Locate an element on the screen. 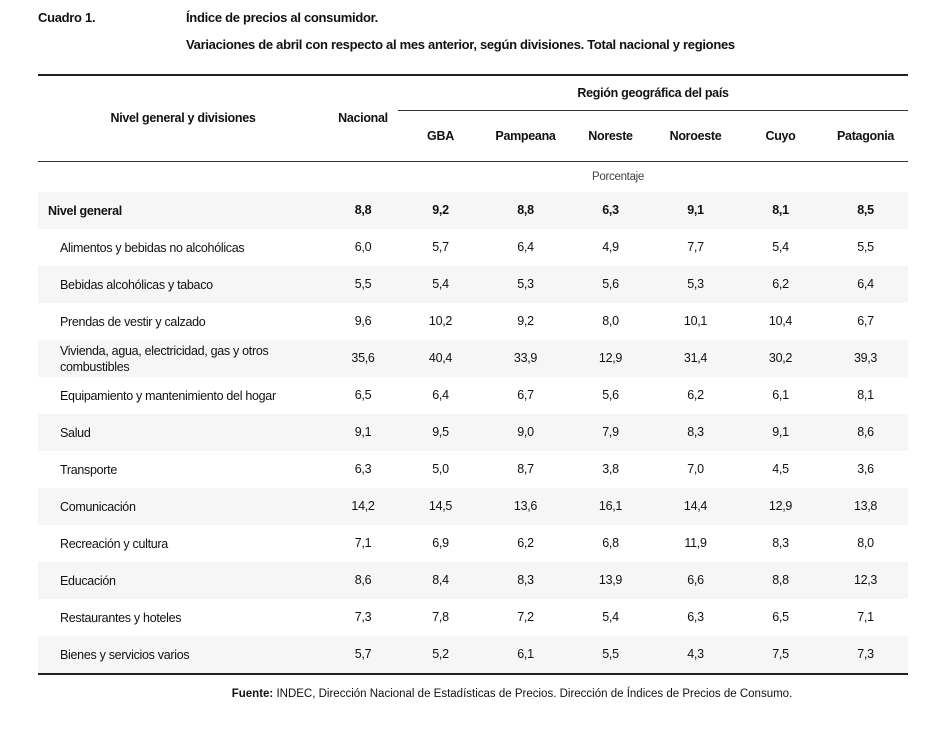 This screenshot has width=950, height=738. header-region: Pampeana is located at coordinates (525, 136).